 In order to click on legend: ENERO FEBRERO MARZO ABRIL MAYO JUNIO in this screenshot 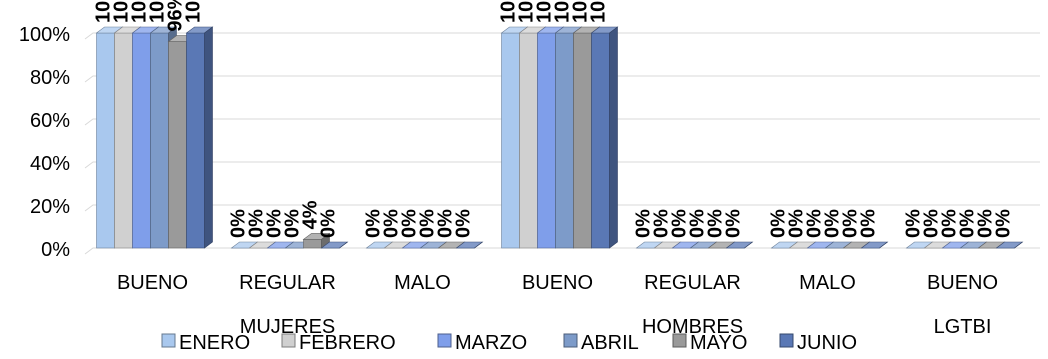, I will do `click(509, 343)`.